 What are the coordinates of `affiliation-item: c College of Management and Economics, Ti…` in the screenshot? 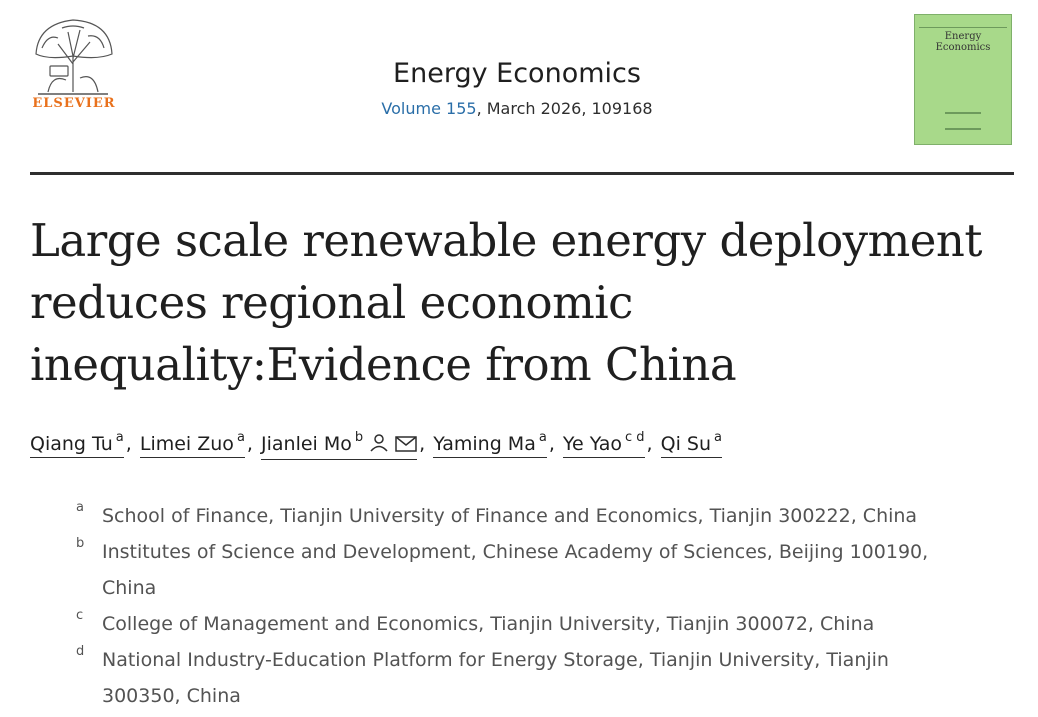 It's located at (520, 624).